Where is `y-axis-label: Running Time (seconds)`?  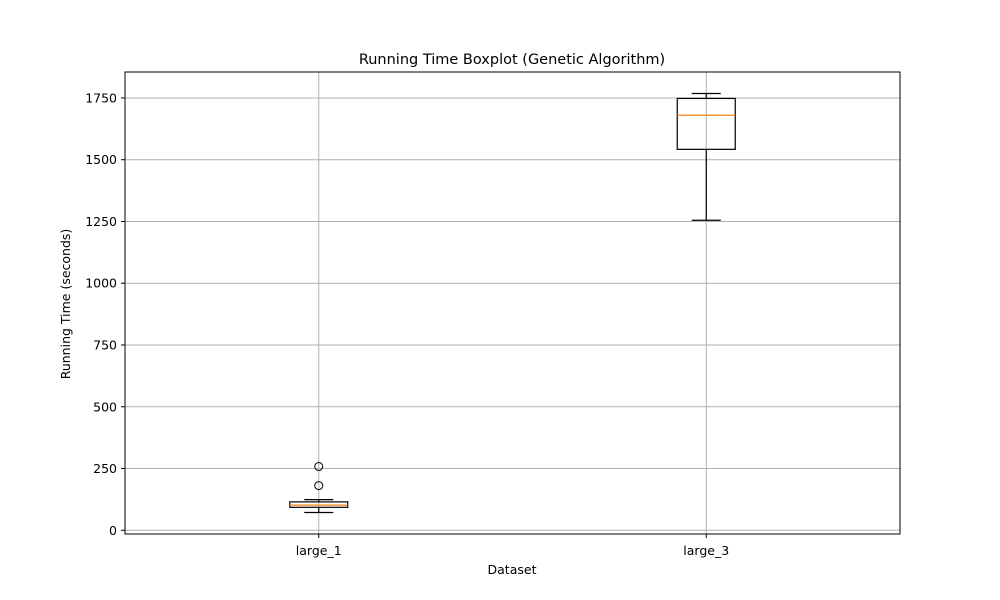
y-axis-label: Running Time (seconds) is located at coordinates (65, 304).